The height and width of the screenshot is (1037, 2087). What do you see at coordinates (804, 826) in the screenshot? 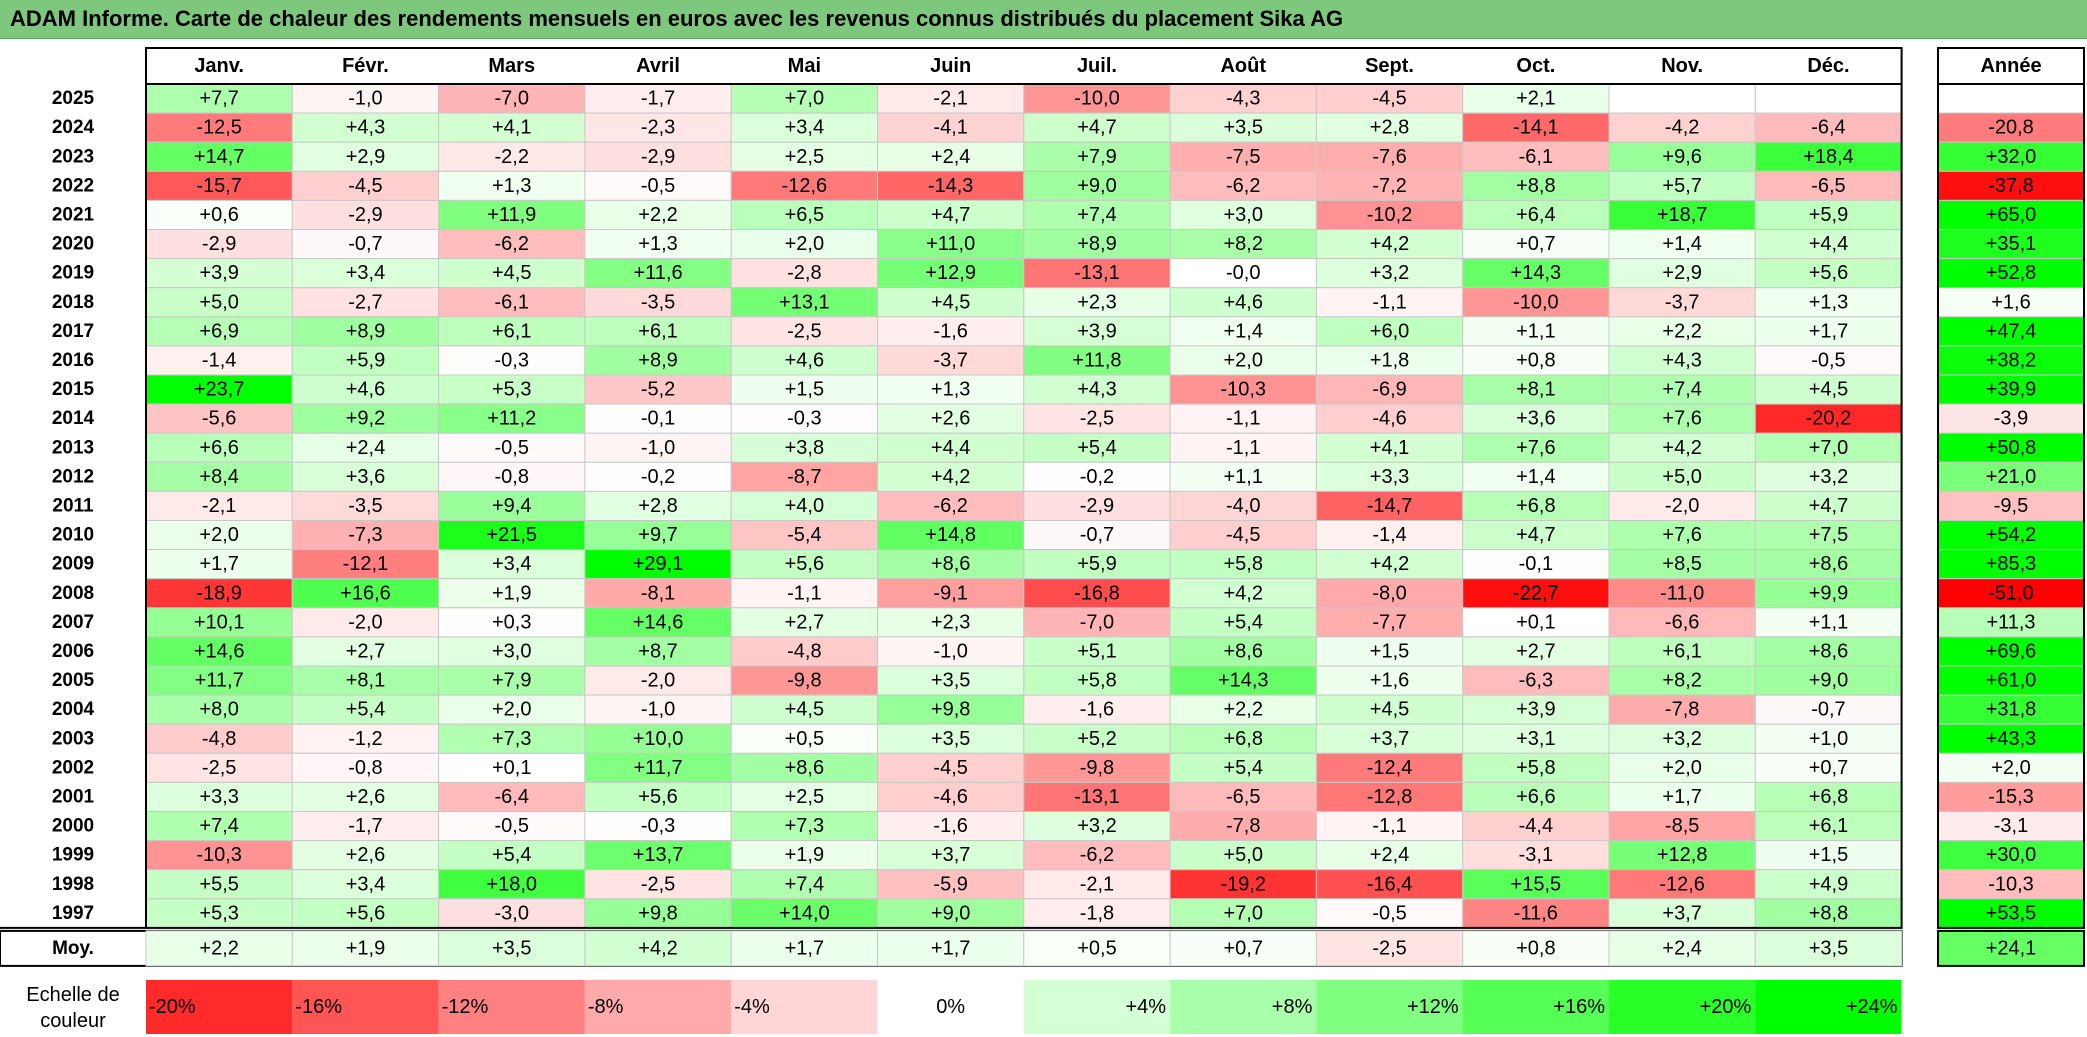
I see `cell-value: +7,3` at bounding box center [804, 826].